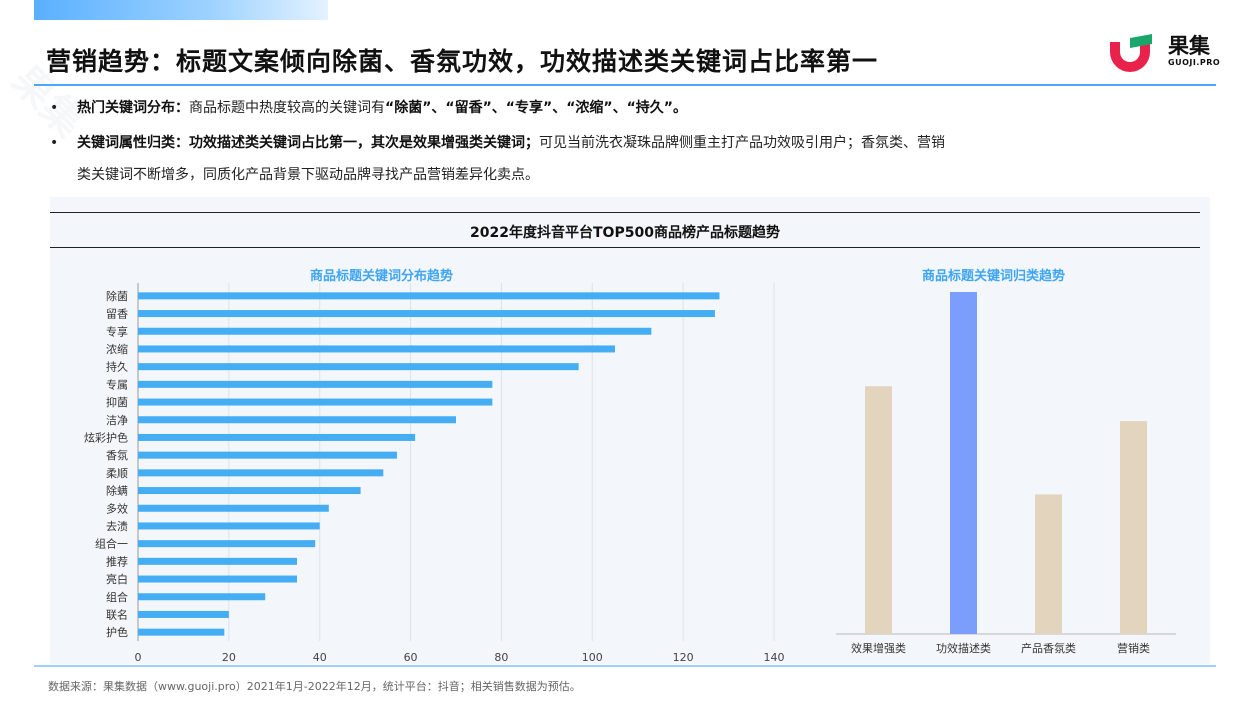 This screenshot has height=703, width=1250. Describe the element at coordinates (117, 632) in the screenshot. I see `y-category-label: 护色` at that location.